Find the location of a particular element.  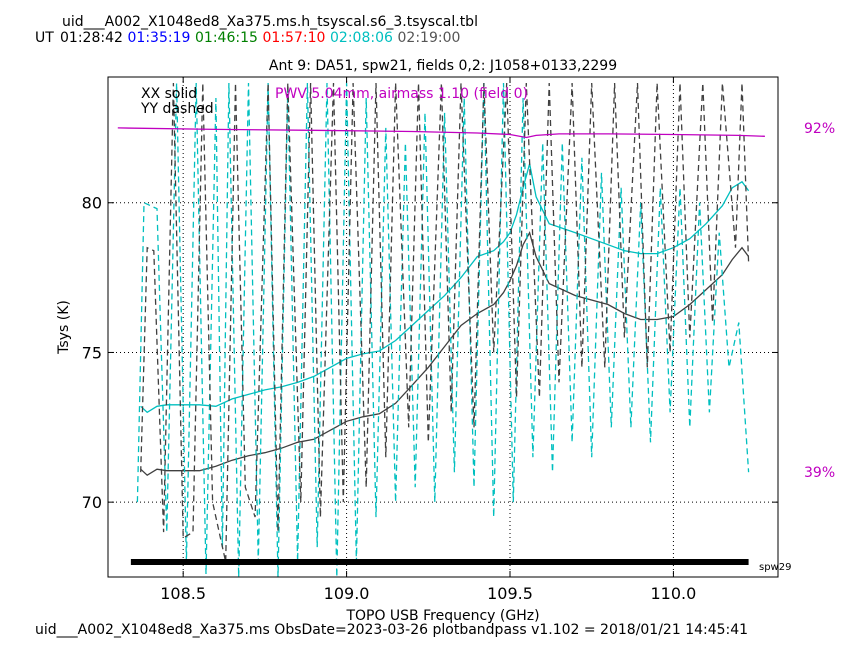

ut-time-5: 02:19:00 is located at coordinates (429, 38).